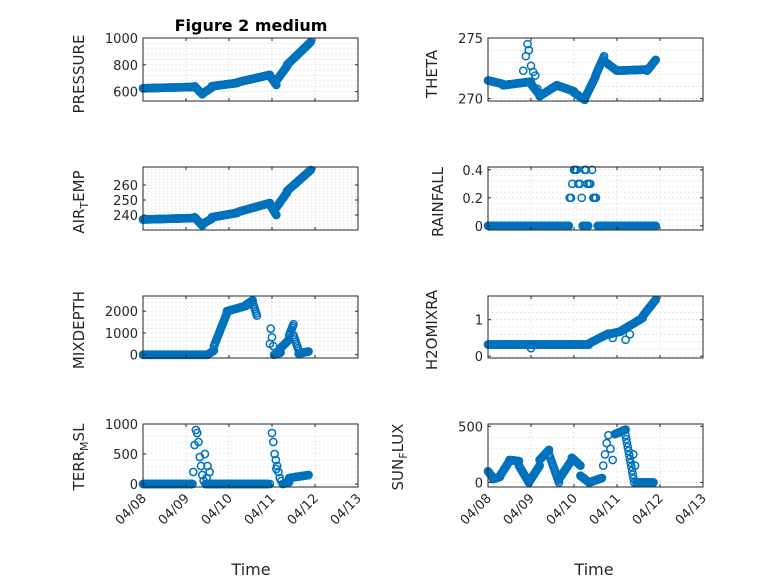 The width and height of the screenshot is (778, 583). What do you see at coordinates (125, 201) in the screenshot?
I see `y-tick-label: 250` at bounding box center [125, 201].